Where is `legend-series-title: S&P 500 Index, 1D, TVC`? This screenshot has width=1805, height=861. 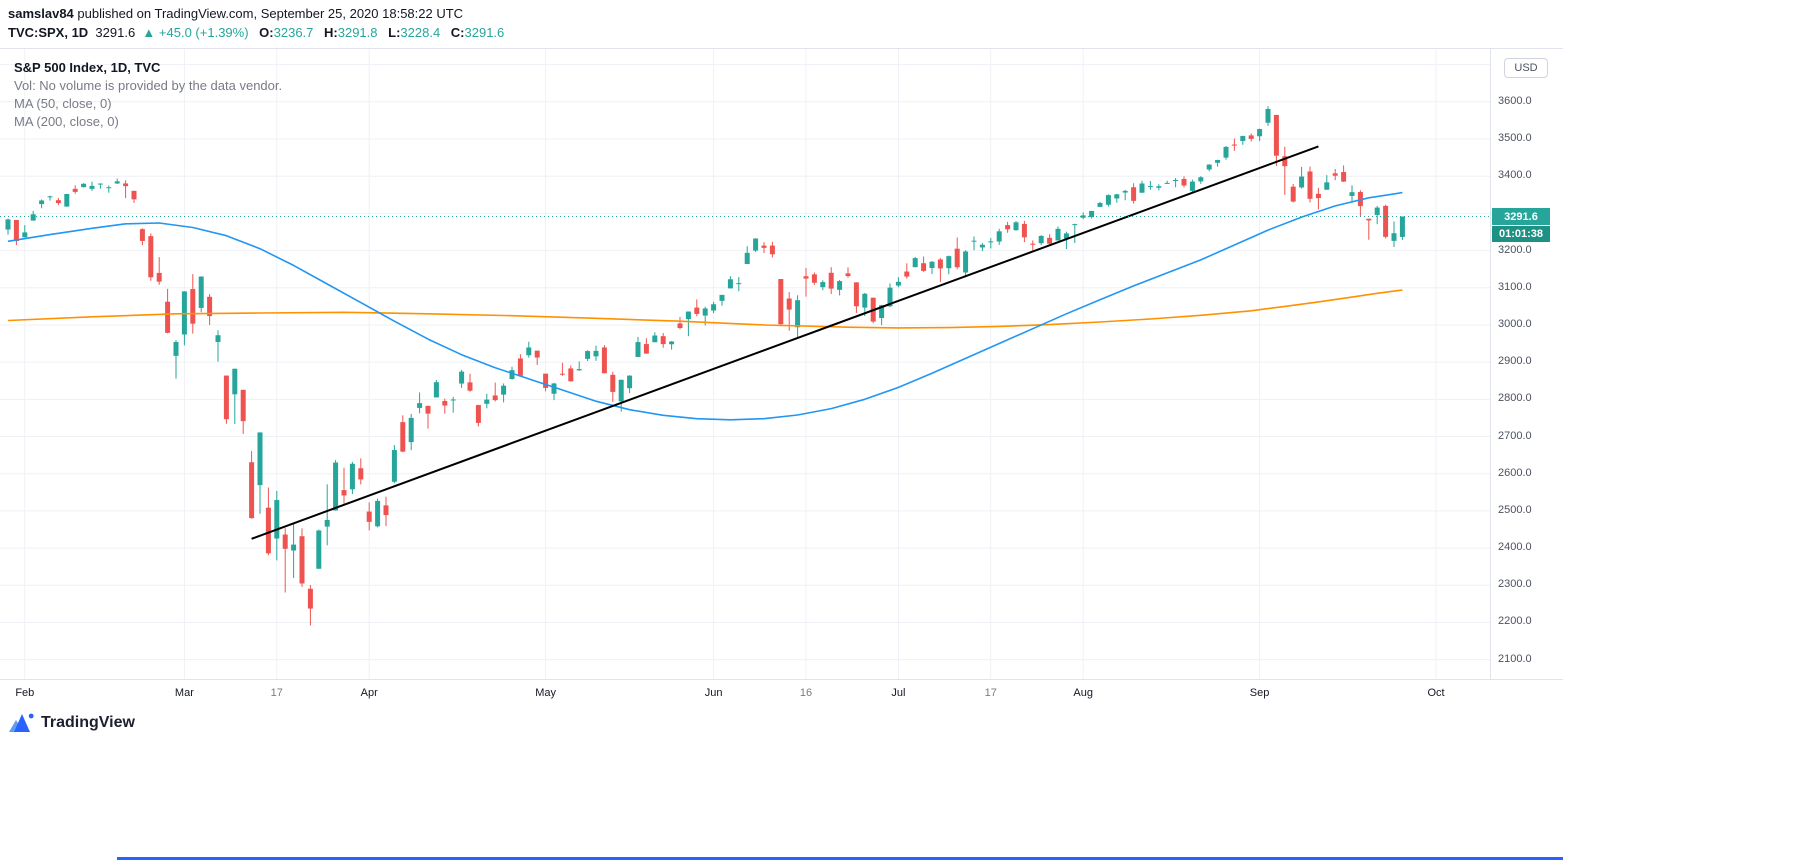 legend-series-title: S&P 500 Index, 1D, TVC is located at coordinates (87, 67).